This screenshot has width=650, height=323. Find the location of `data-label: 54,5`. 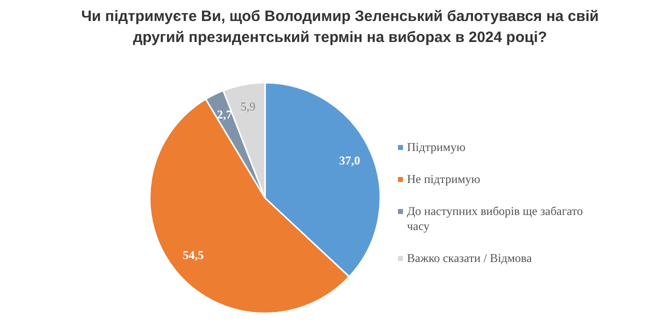

data-label: 54,5 is located at coordinates (193, 255).